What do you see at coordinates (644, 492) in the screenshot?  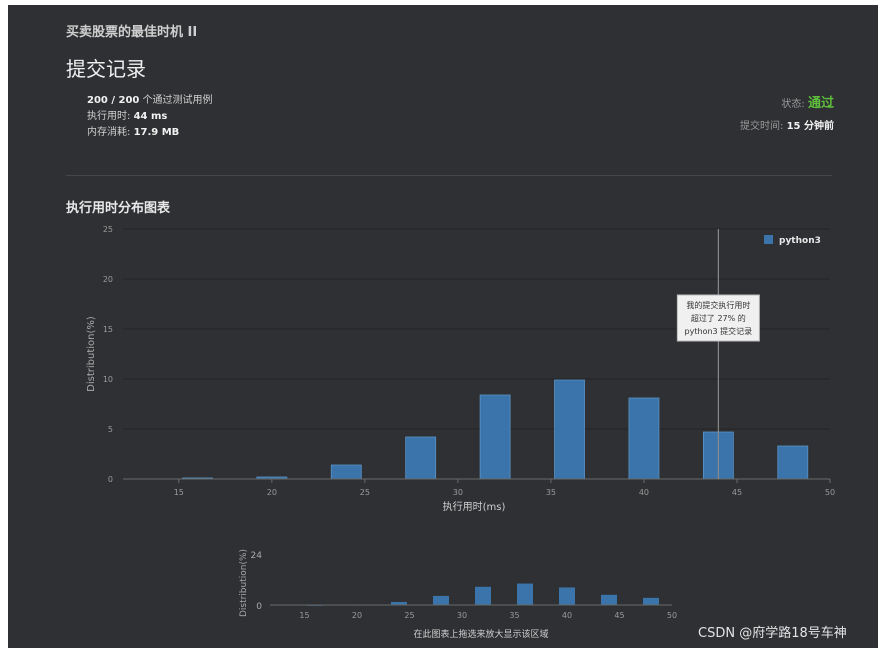 I see `x-tick-label: 40` at bounding box center [644, 492].